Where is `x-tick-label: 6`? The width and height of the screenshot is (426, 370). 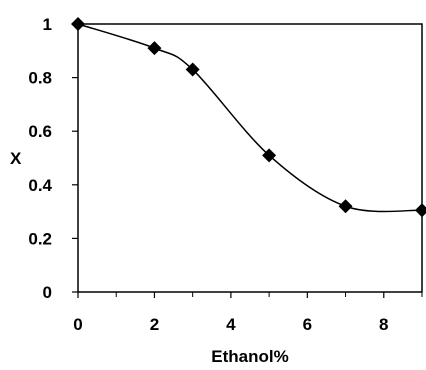
x-tick-label: 6 is located at coordinates (307, 324).